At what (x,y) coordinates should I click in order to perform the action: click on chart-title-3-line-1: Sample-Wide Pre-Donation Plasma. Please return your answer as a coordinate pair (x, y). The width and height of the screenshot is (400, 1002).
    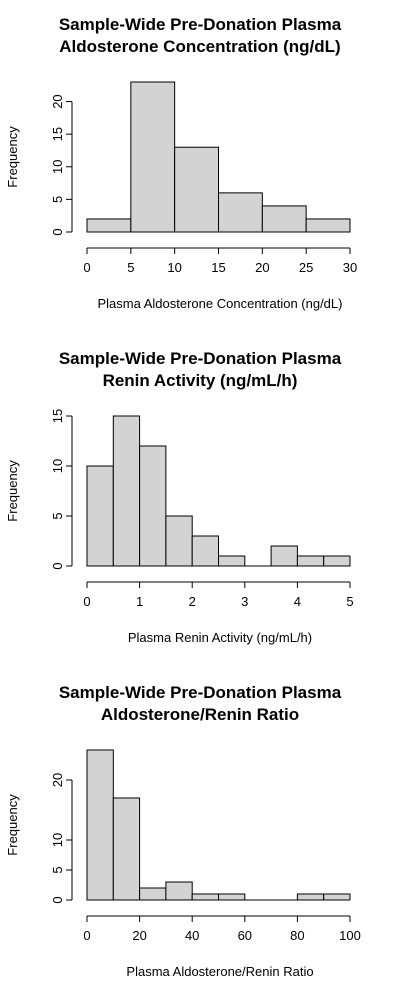
    Looking at the image, I should click on (200, 692).